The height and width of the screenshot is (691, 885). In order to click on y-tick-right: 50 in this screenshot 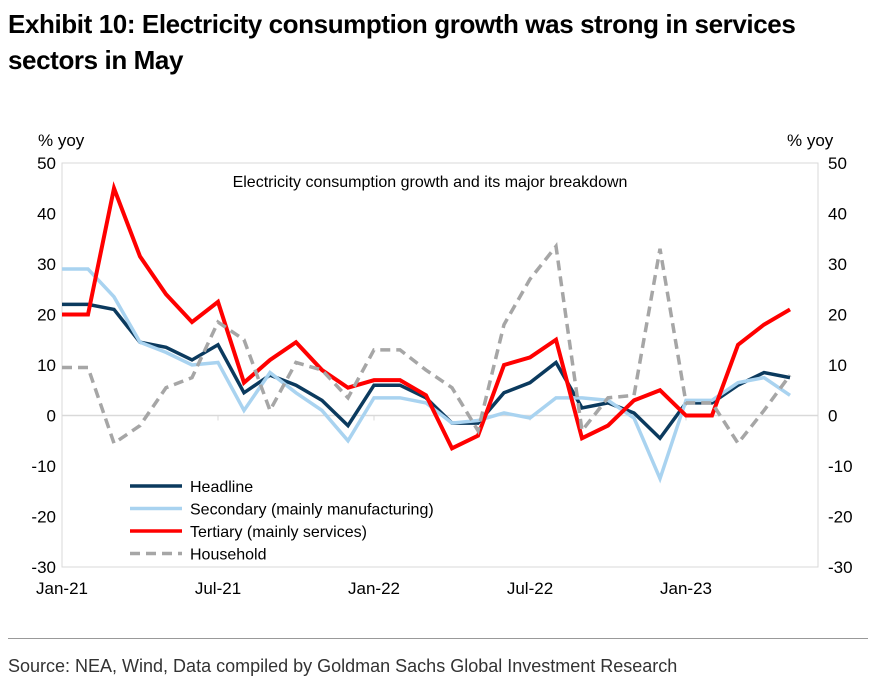, I will do `click(837, 163)`.